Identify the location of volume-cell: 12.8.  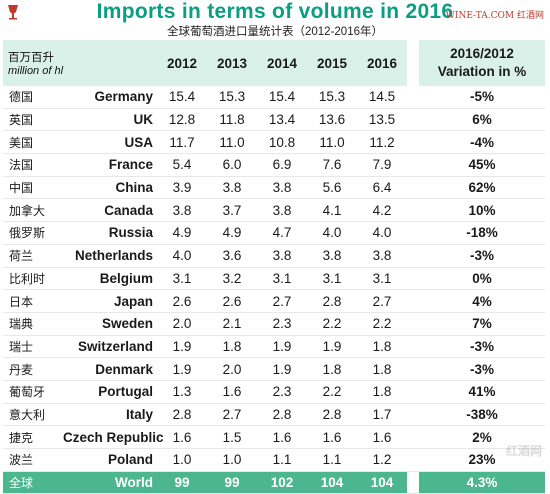
(182, 120).